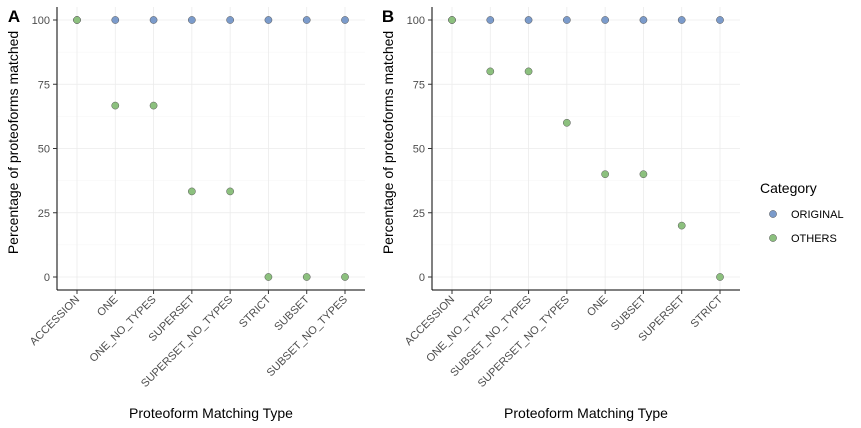  What do you see at coordinates (388, 16) in the screenshot?
I see `panel-label: B` at bounding box center [388, 16].